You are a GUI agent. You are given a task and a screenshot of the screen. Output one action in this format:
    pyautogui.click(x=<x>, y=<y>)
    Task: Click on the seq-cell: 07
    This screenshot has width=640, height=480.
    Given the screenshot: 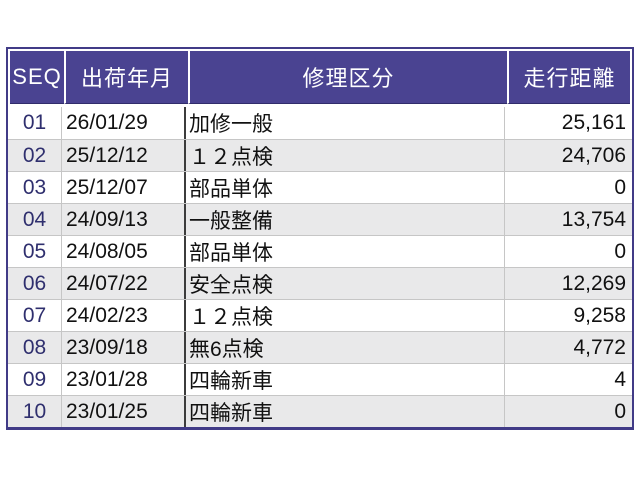 What is the action you would take?
    pyautogui.click(x=35, y=315)
    